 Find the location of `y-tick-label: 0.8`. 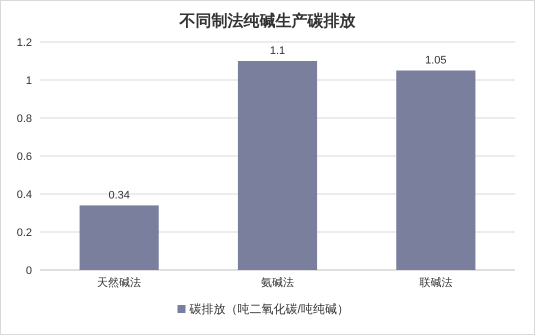

y-tick-label: 0.8 is located at coordinates (24, 119).